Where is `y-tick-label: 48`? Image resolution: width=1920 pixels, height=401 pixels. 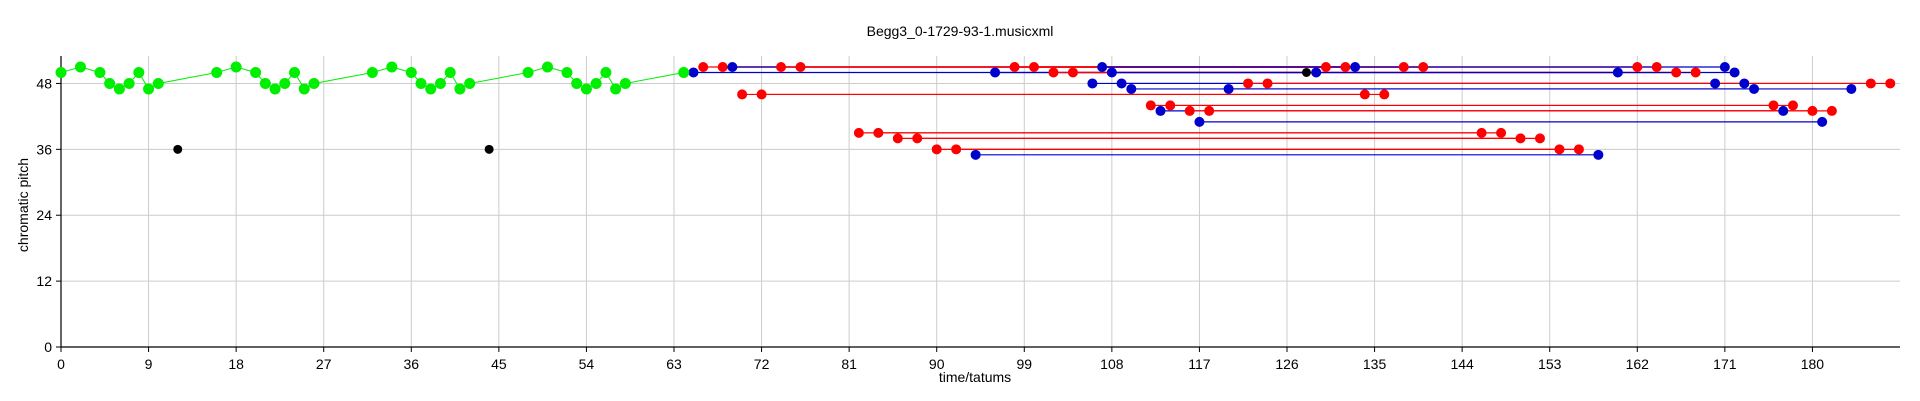
y-tick-label: 48 is located at coordinates (44, 83).